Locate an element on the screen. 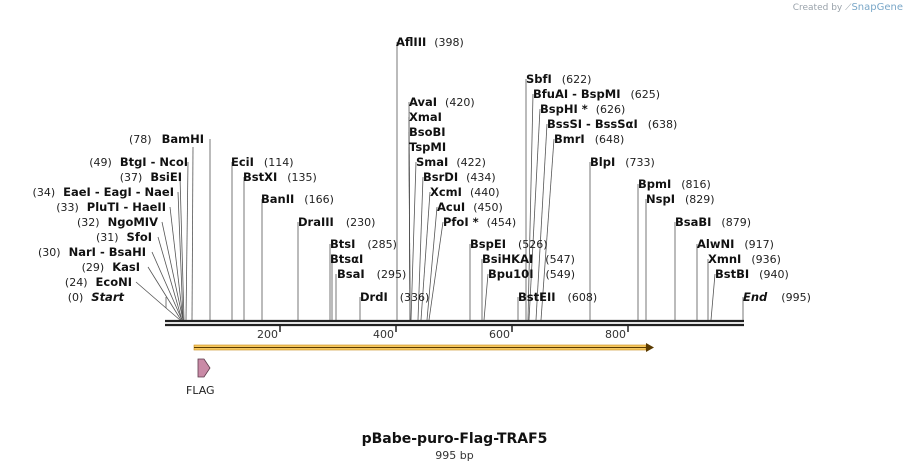 The image size is (909, 471). site-end: End (995) is located at coordinates (777, 297).